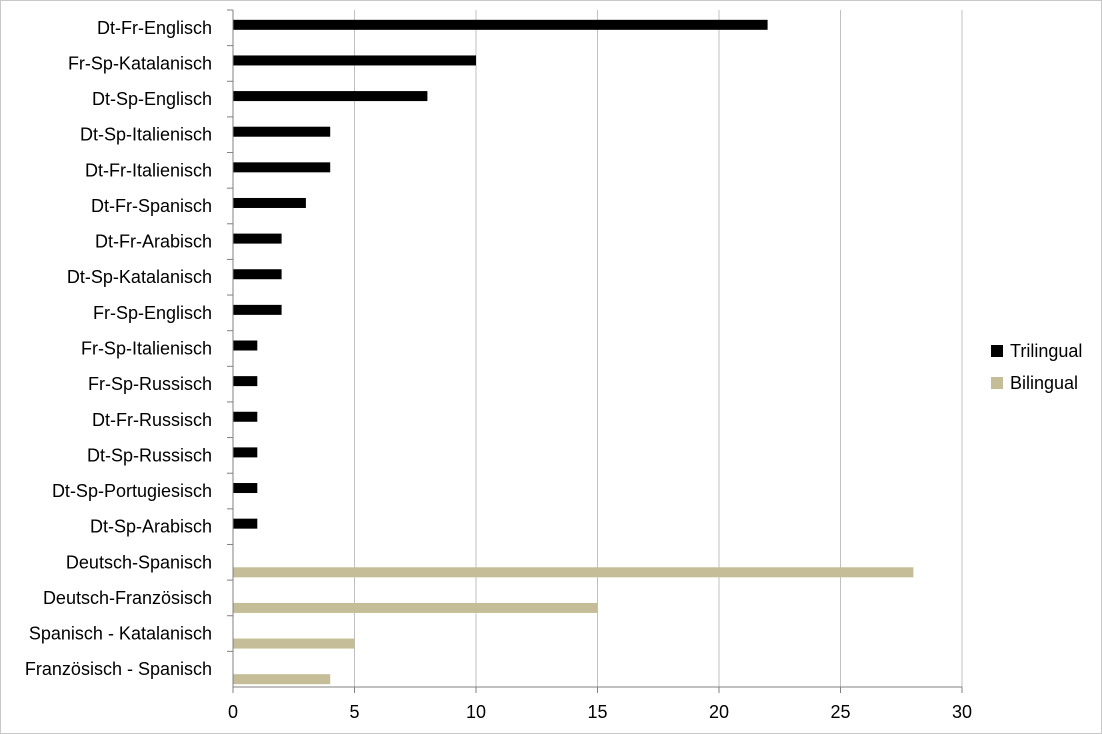 Image resolution: width=1102 pixels, height=734 pixels. What do you see at coordinates (127, 598) in the screenshot?
I see `category-label: Deutsch-Französisch` at bounding box center [127, 598].